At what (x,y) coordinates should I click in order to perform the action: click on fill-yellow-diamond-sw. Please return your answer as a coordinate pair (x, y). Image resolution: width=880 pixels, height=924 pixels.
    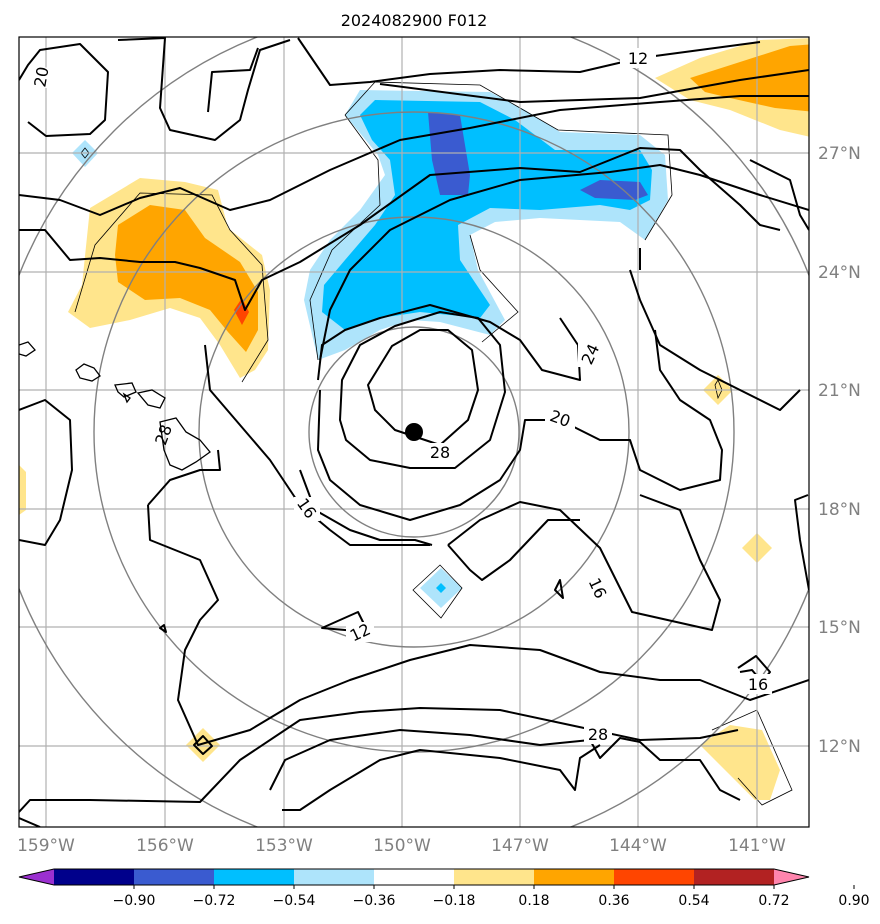
    Looking at the image, I should click on (203, 745).